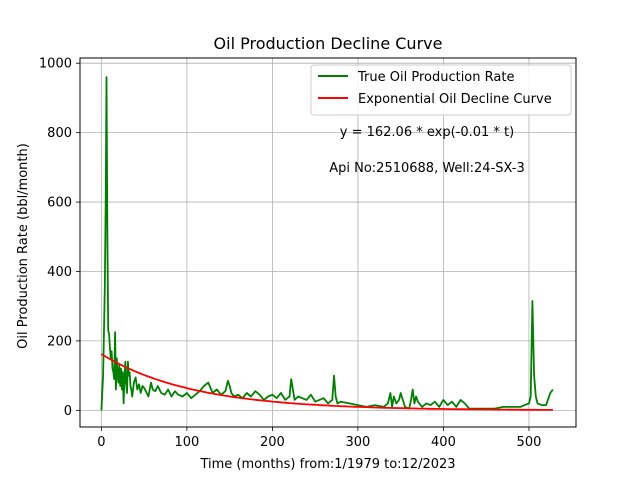 This screenshot has height=480, width=640. What do you see at coordinates (319, 438) in the screenshot?
I see `x-axis-ticks: 0 100 200 300 400 500` at bounding box center [319, 438].